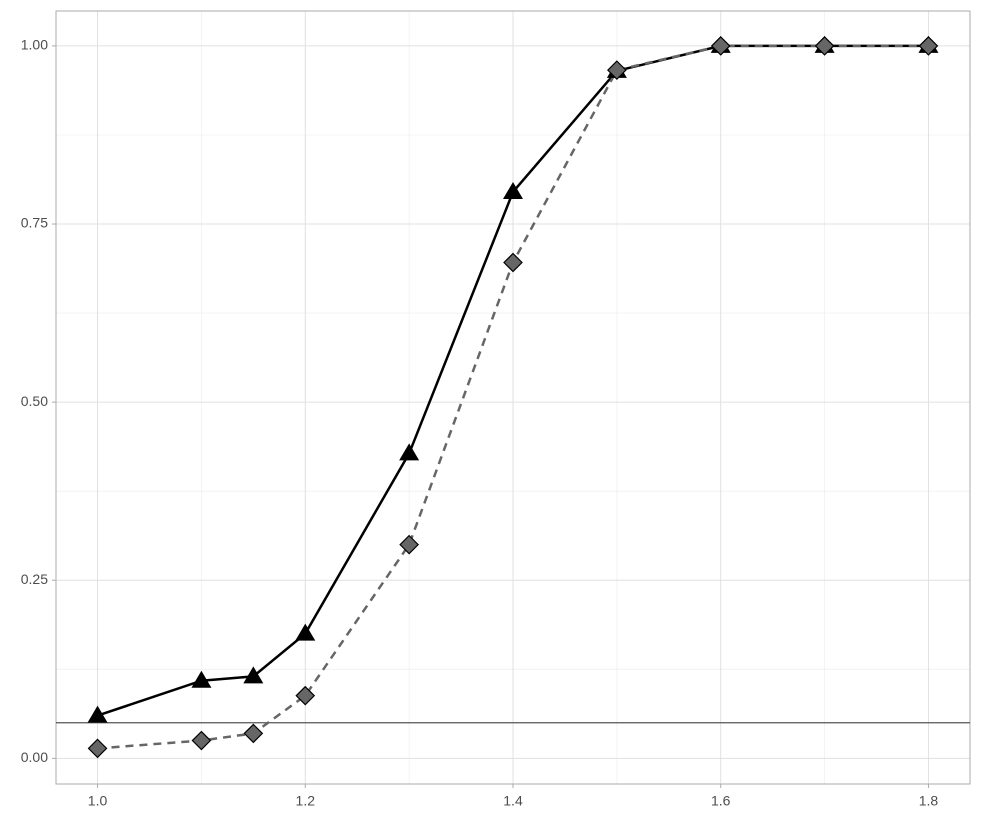  What do you see at coordinates (34, 401) in the screenshot?
I see `y-tick-label: 0.50` at bounding box center [34, 401].